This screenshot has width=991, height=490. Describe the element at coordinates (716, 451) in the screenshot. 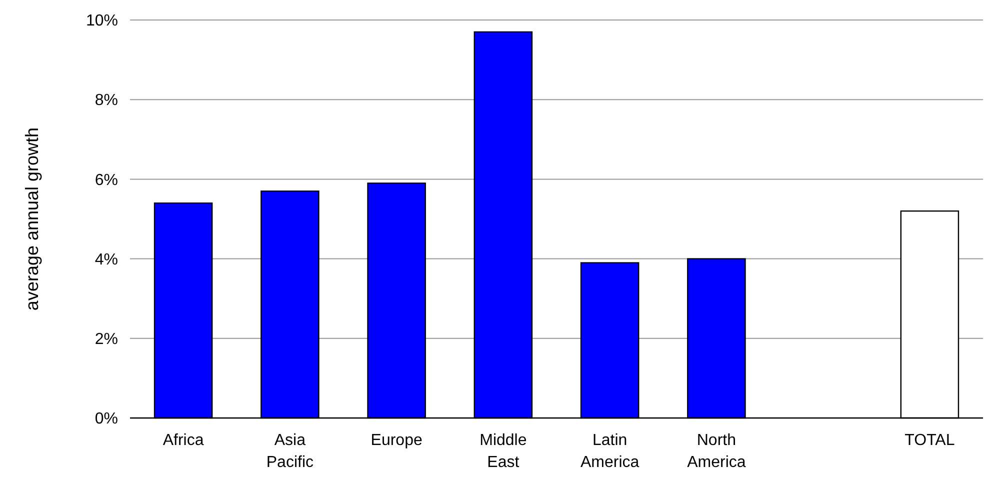

I see `x-tick-label: North America` at that location.